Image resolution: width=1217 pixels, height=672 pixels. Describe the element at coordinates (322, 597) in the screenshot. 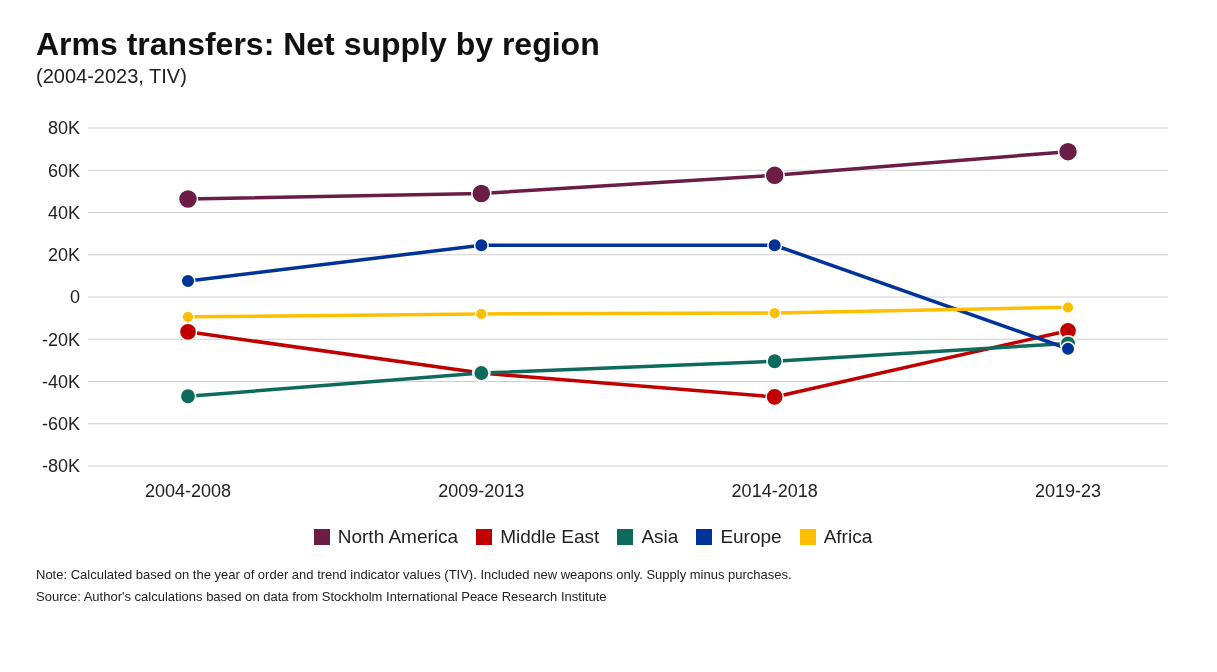

I see `source-note: Source: Author's calculations based on data from Stockholm International Peace Research Institute` at that location.